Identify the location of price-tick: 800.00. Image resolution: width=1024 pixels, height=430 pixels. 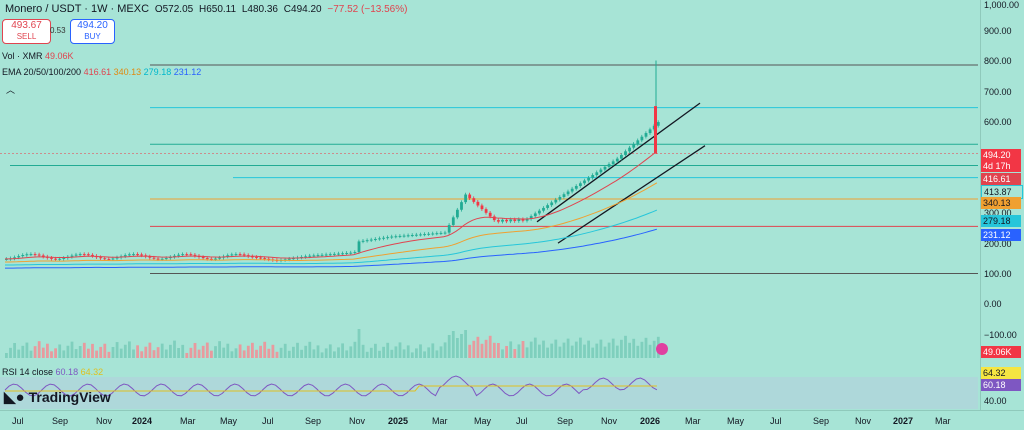
(998, 61).